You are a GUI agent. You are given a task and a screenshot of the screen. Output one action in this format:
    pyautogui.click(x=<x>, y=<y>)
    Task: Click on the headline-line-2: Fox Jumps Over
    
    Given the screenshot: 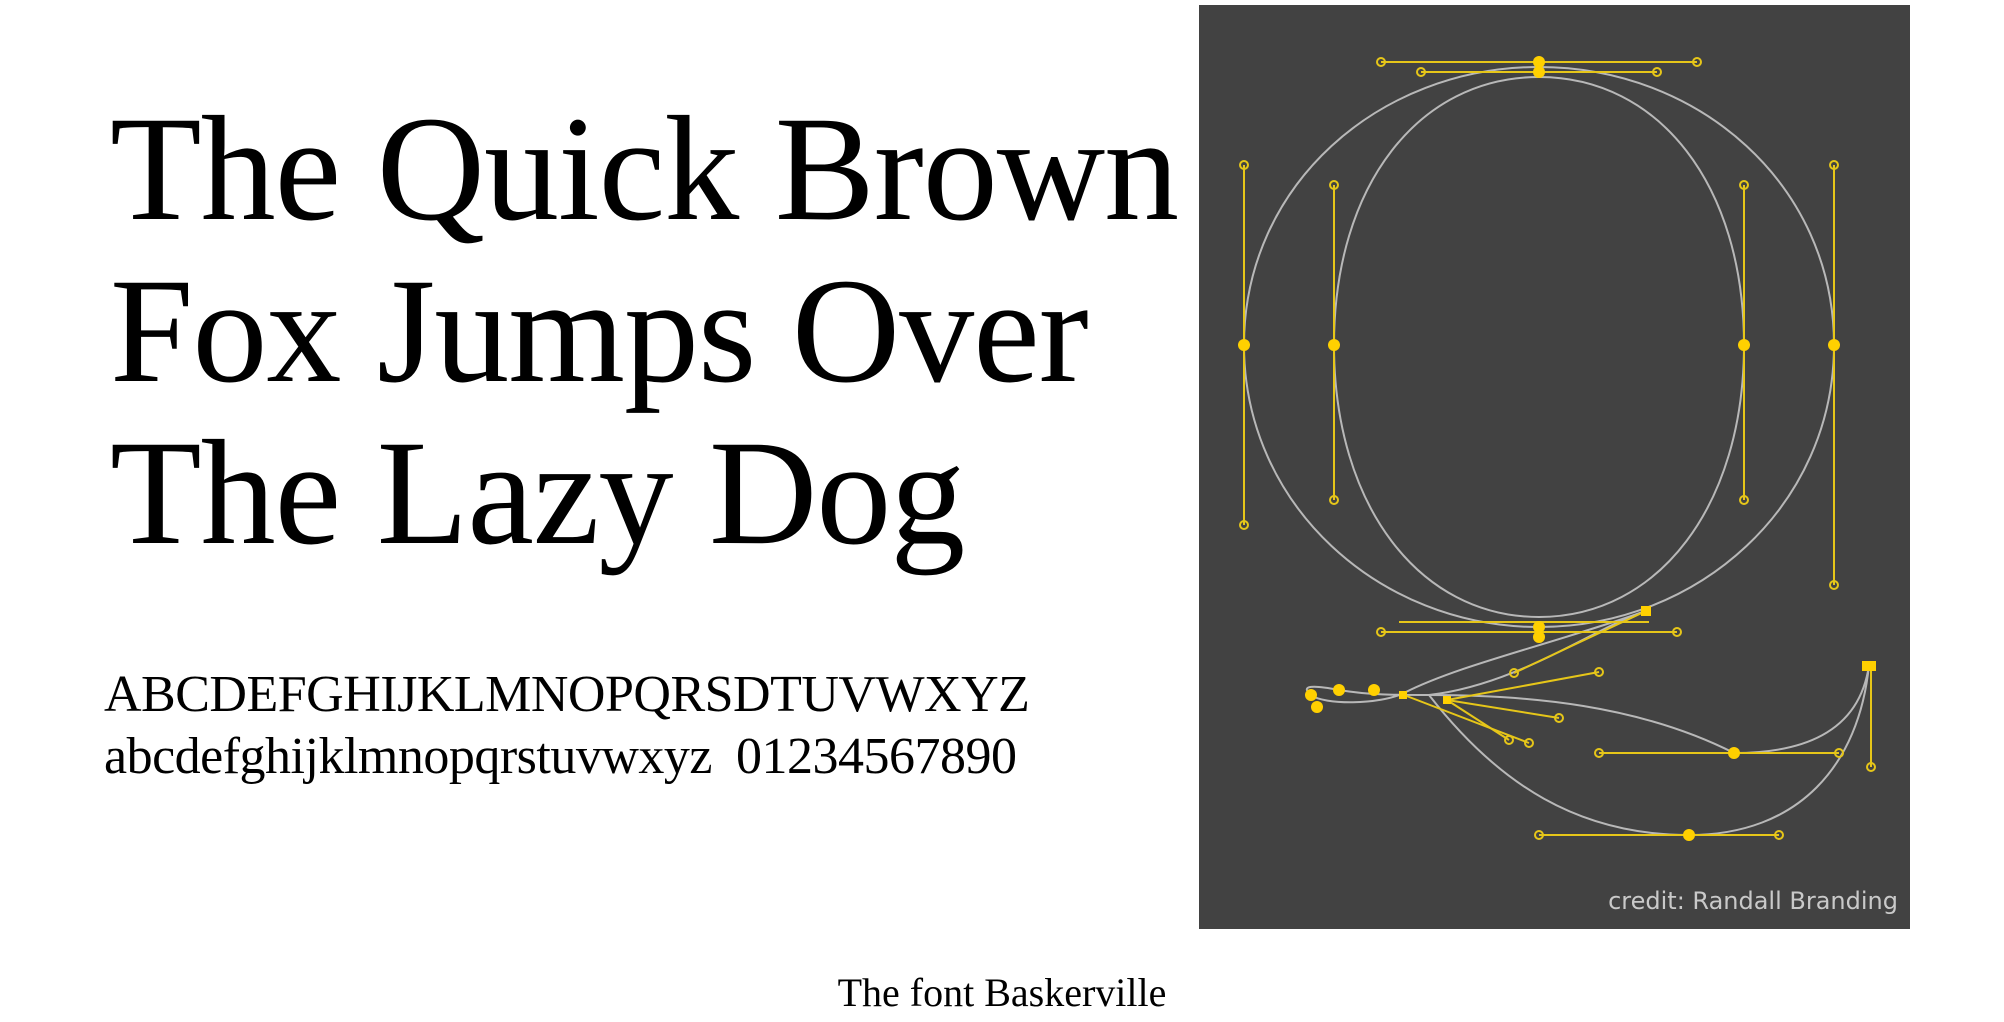 What is the action you would take?
    pyautogui.click(x=599, y=331)
    